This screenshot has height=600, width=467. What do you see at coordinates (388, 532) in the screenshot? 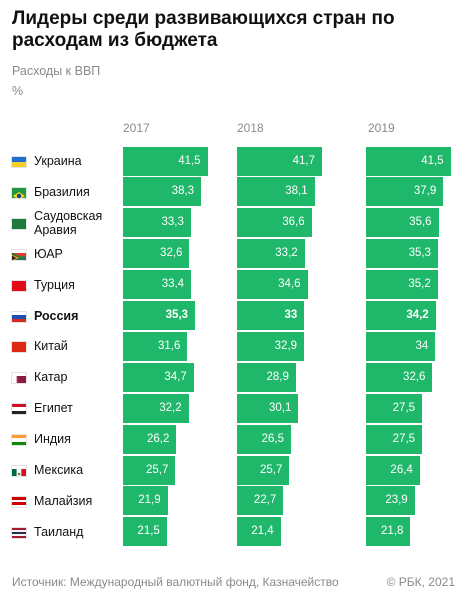
I see `bar-2019: 21,8` at bounding box center [388, 532].